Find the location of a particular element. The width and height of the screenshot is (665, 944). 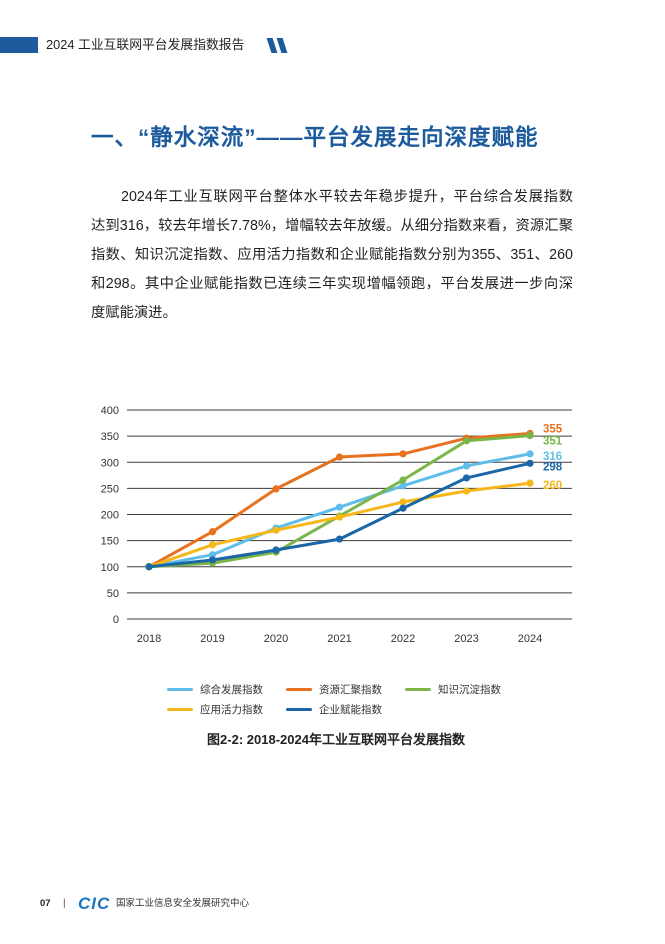

series-line is located at coordinates (339, 525).